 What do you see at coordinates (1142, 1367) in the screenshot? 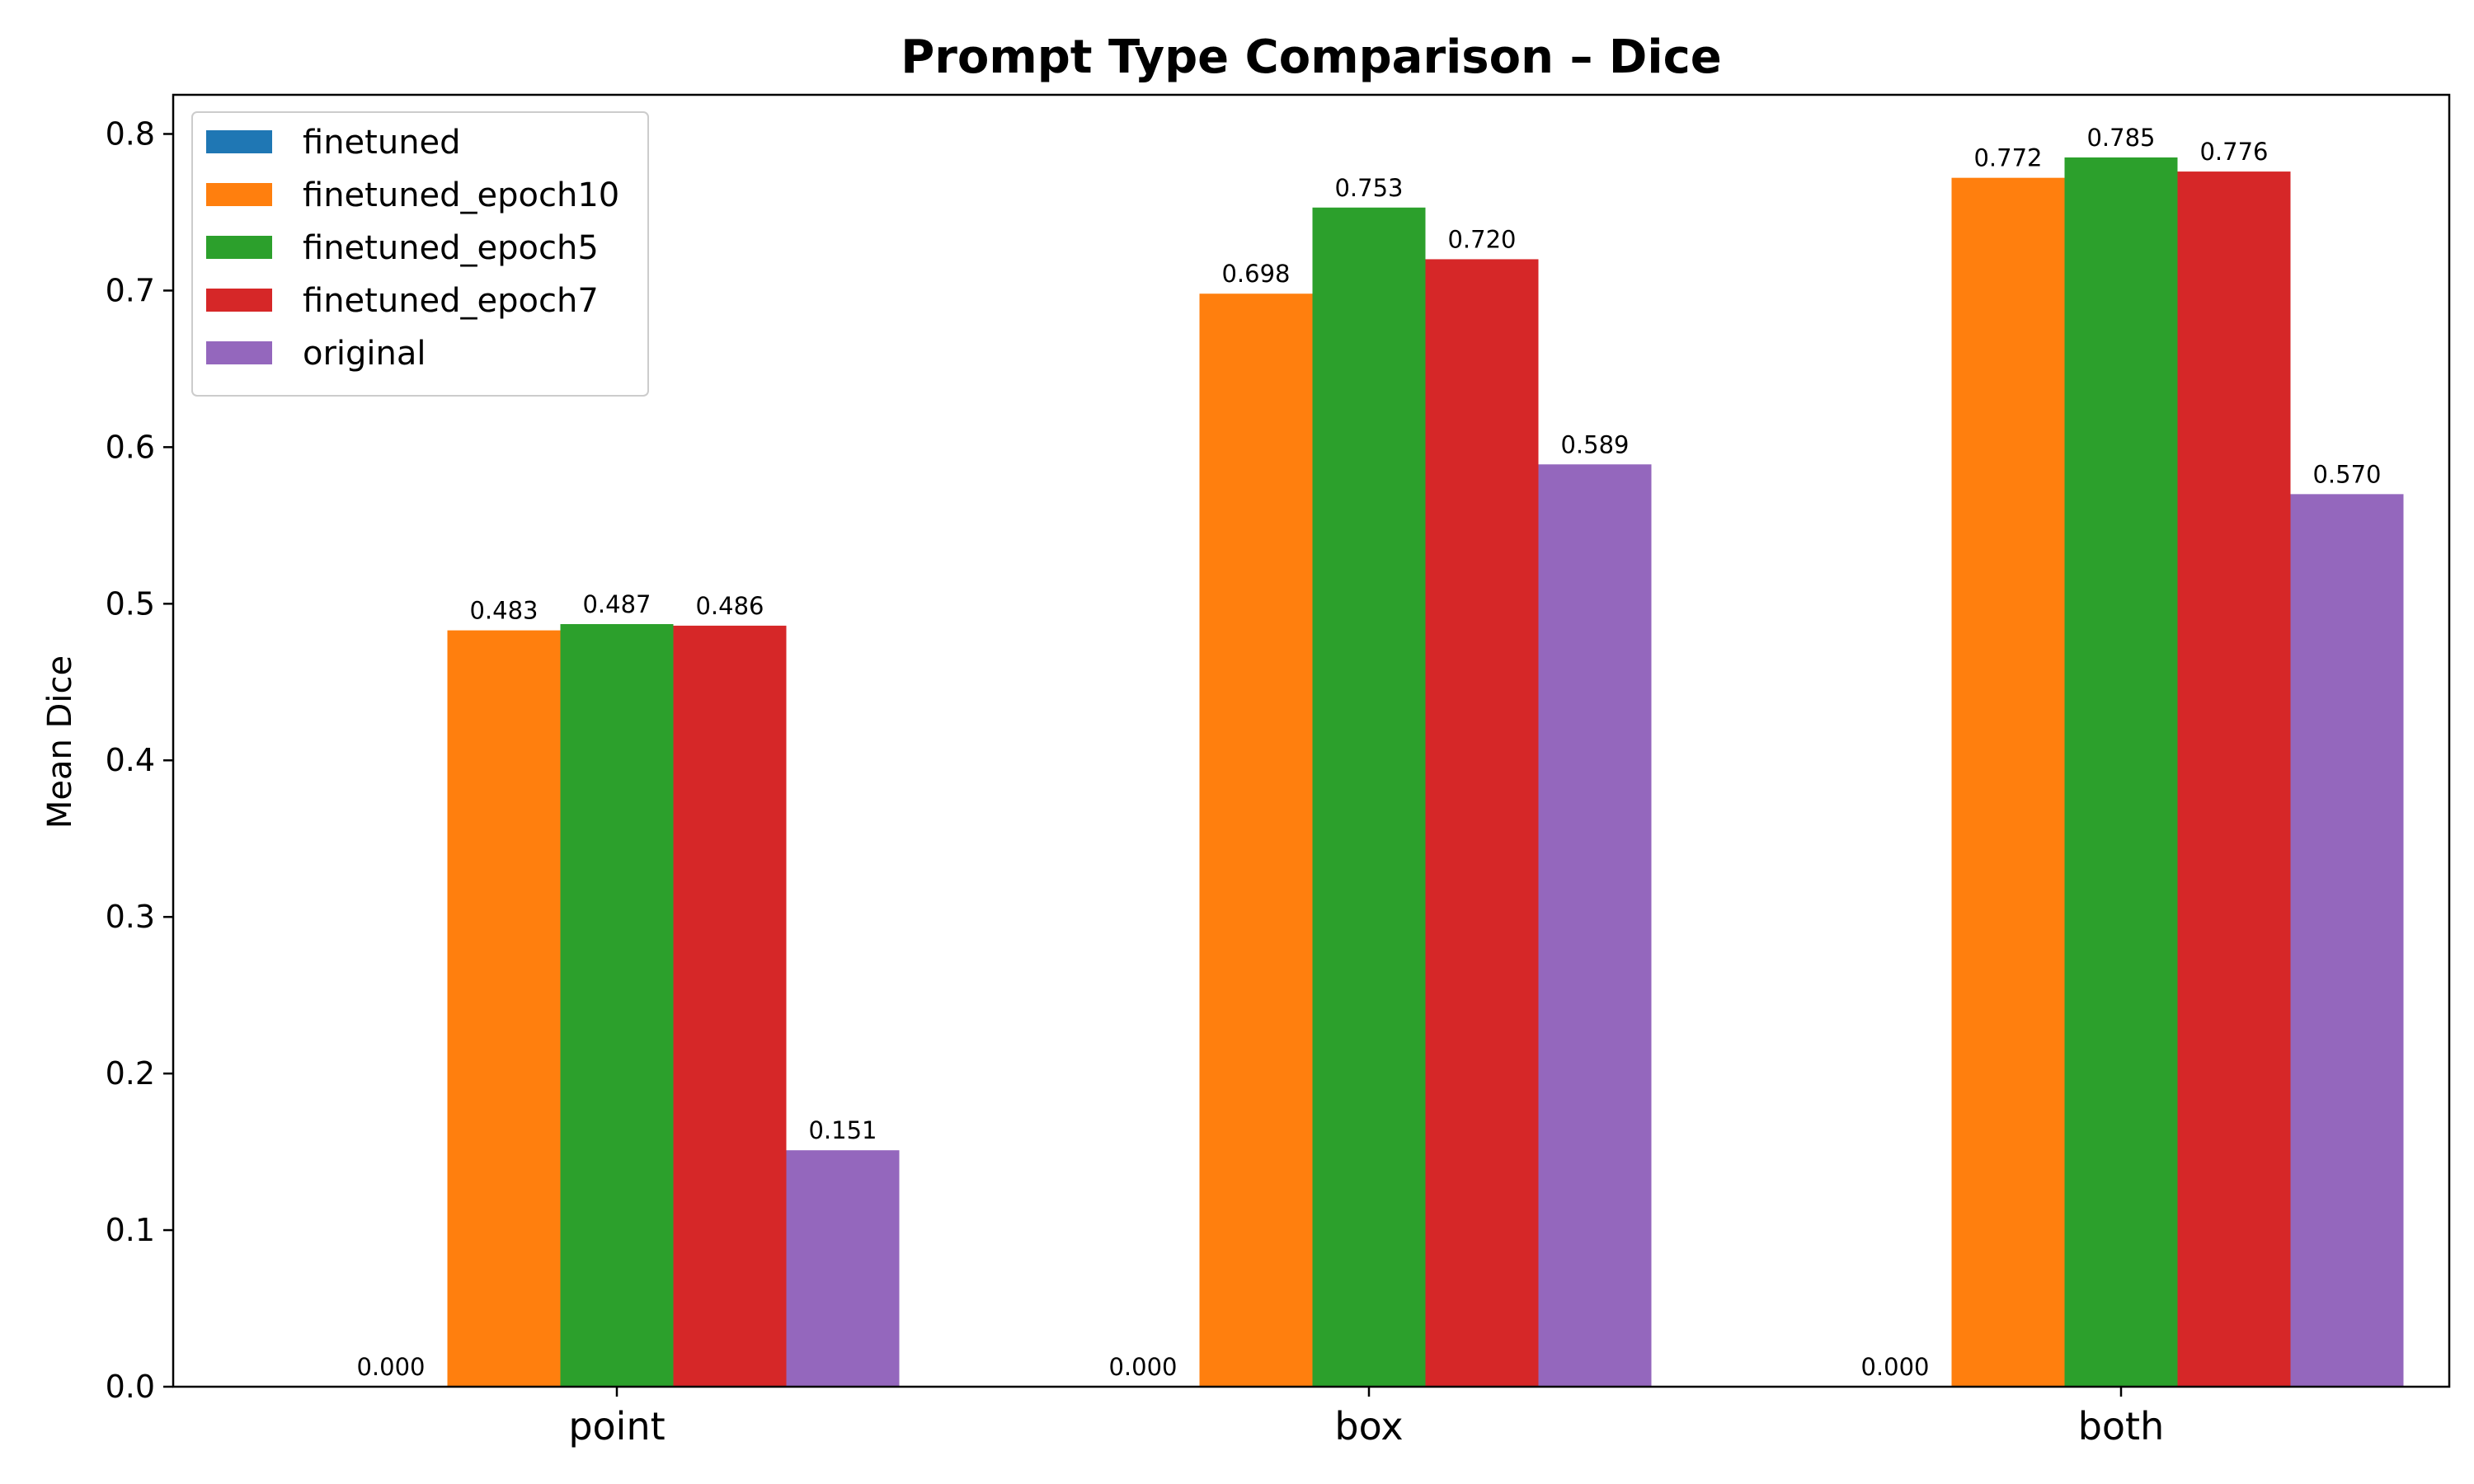
I see `data-label-box-finetuned: 0.000` at bounding box center [1142, 1367].